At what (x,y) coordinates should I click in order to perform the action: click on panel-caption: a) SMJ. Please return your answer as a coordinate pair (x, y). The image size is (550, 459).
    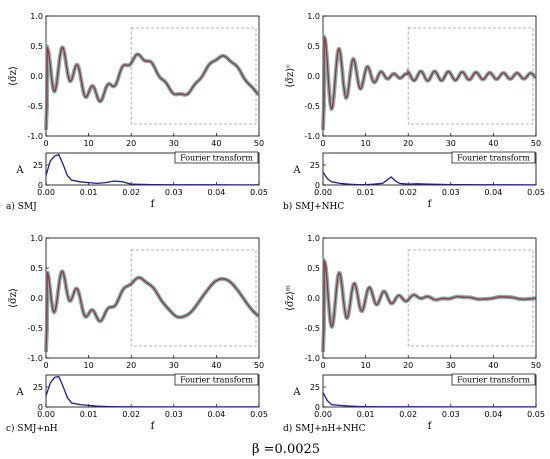
    Looking at the image, I should click on (21, 206).